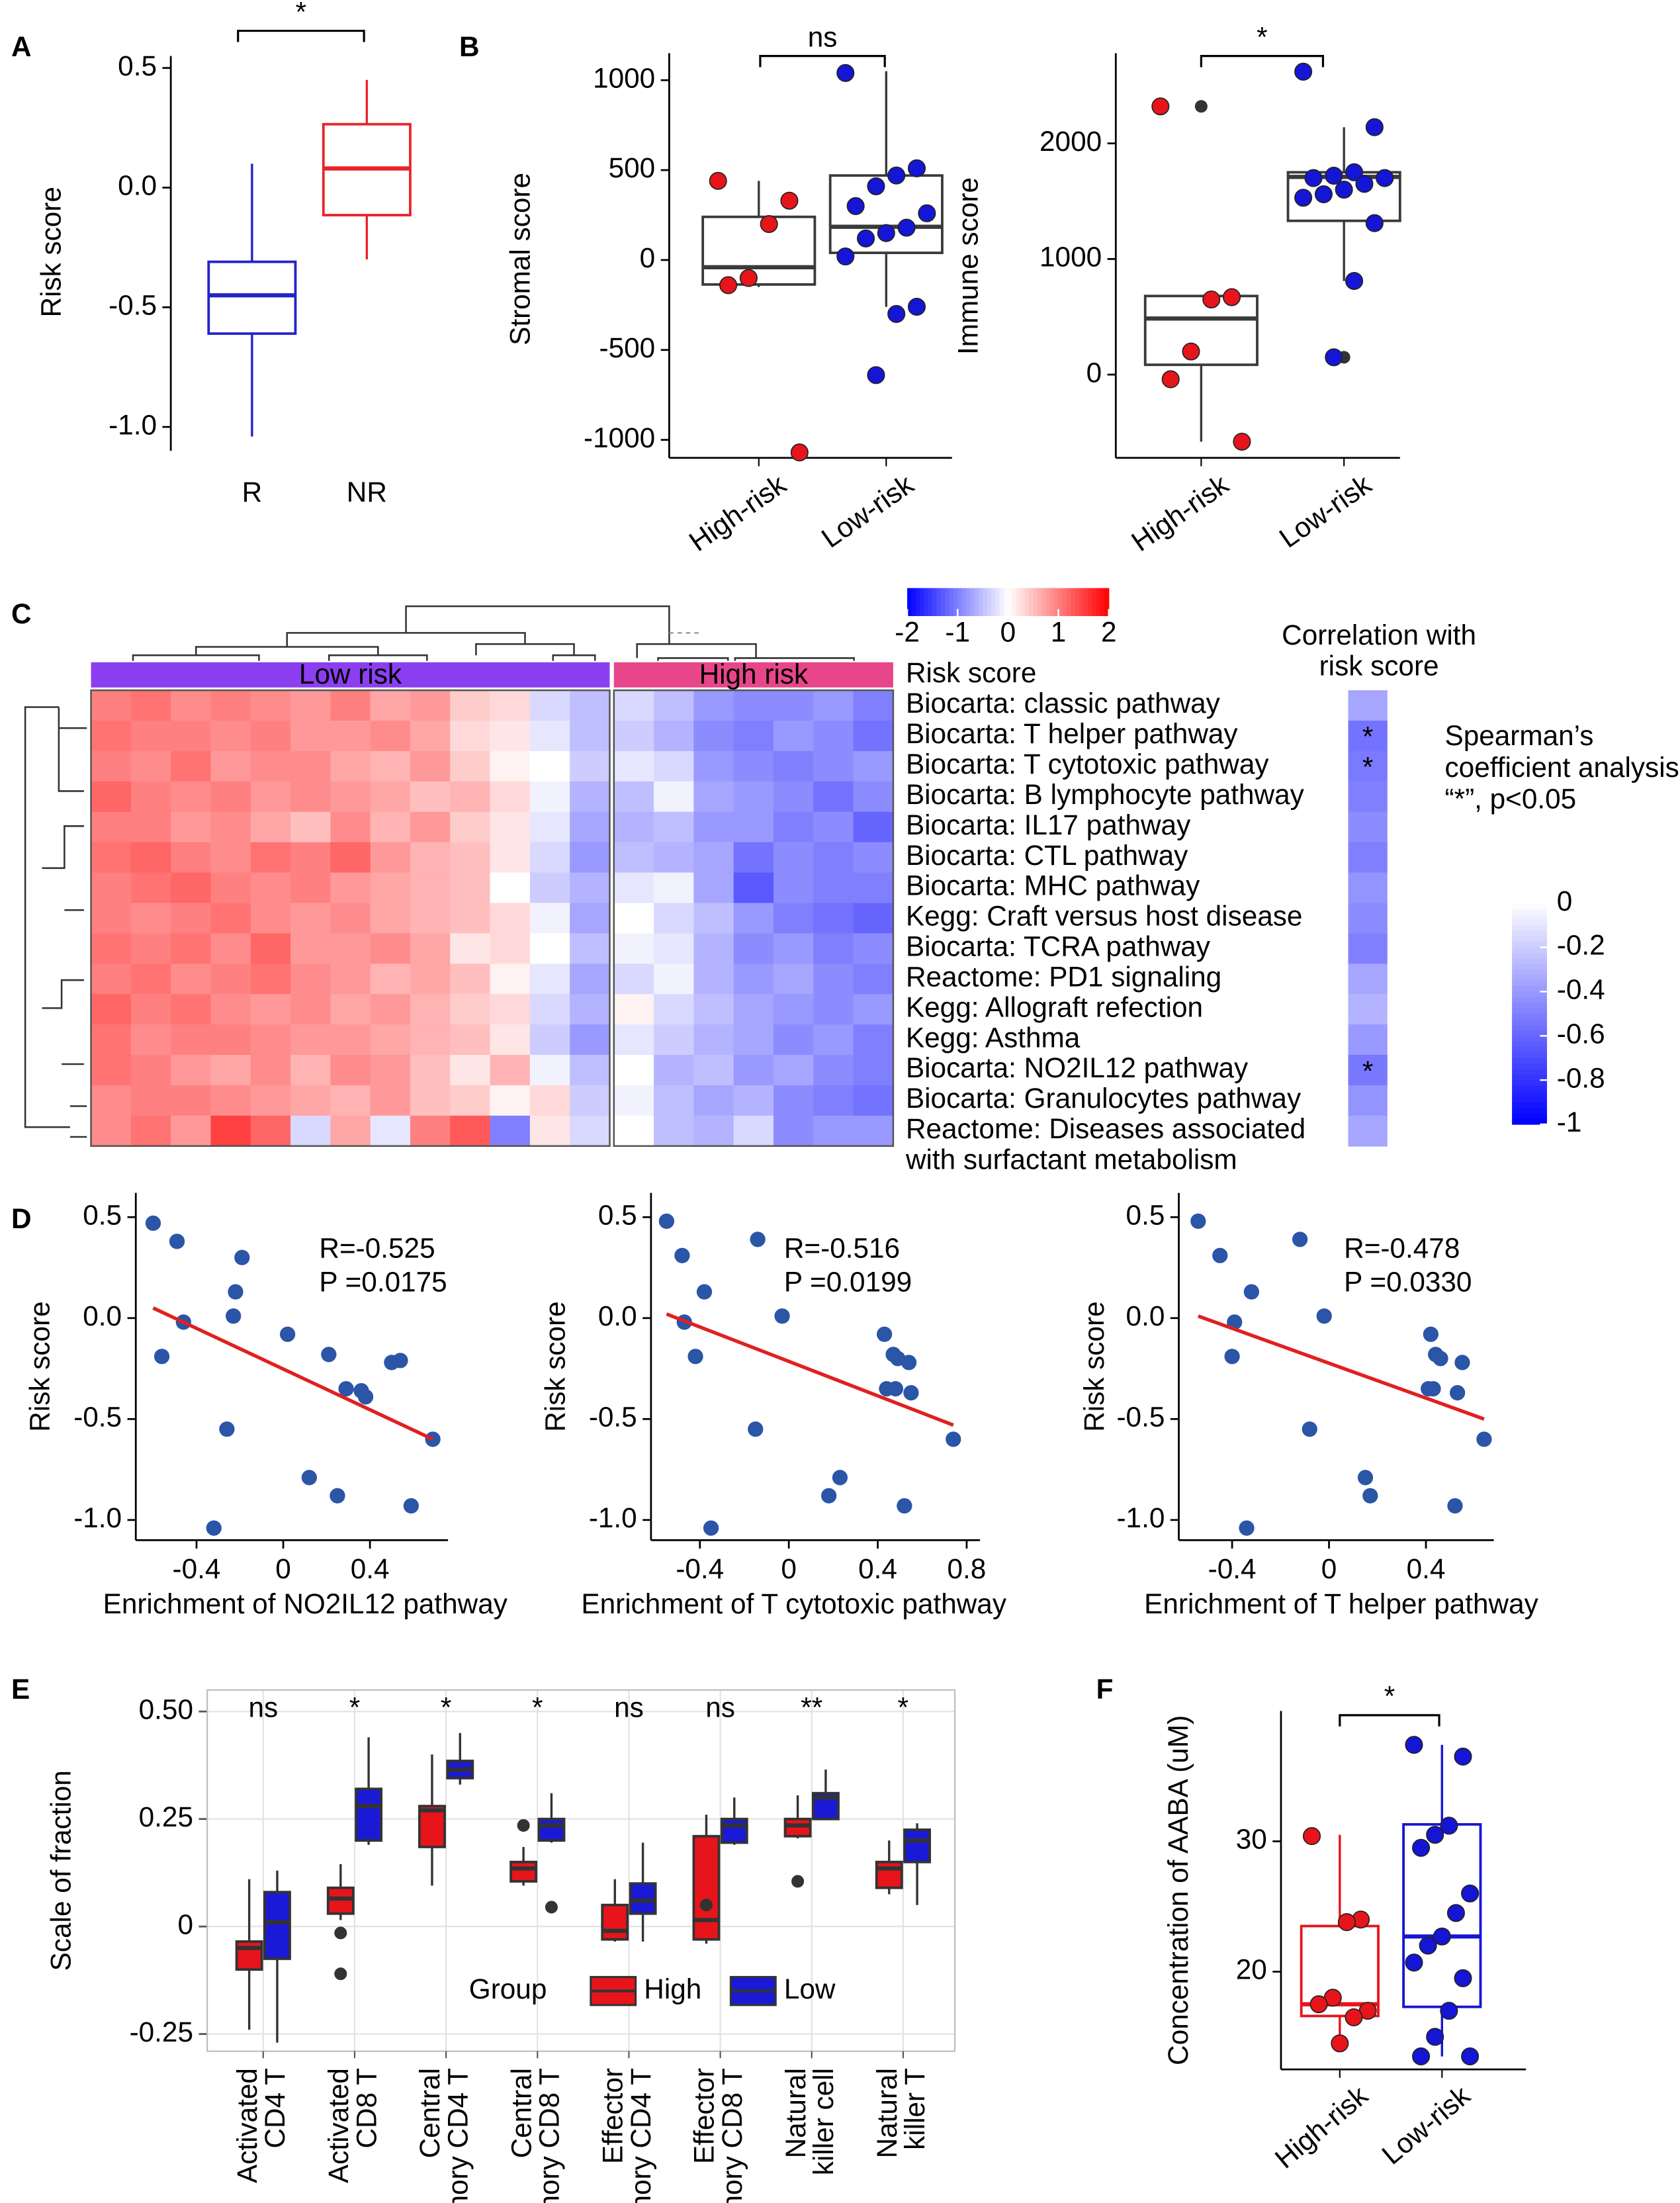 The width and height of the screenshot is (1680, 2203). What do you see at coordinates (908, 632) in the screenshot?
I see `colorbar-label: -2` at bounding box center [908, 632].